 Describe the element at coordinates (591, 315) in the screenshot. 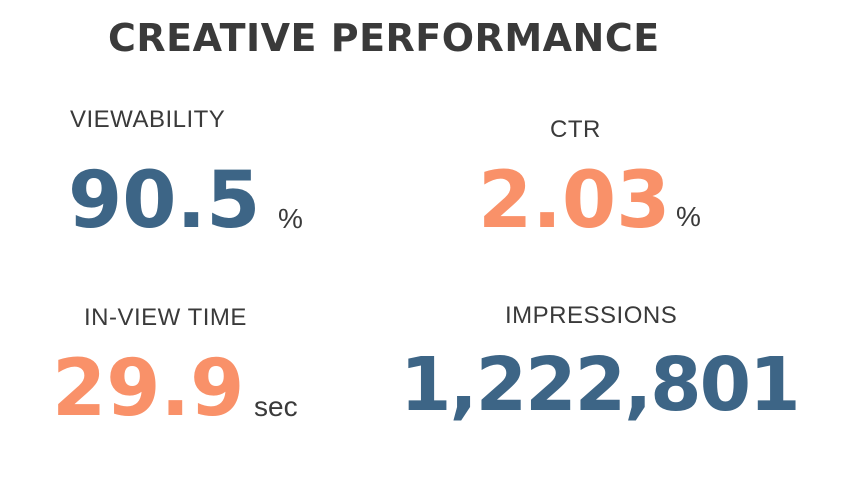

I see `impressions-label: IMPRESSIONS` at that location.